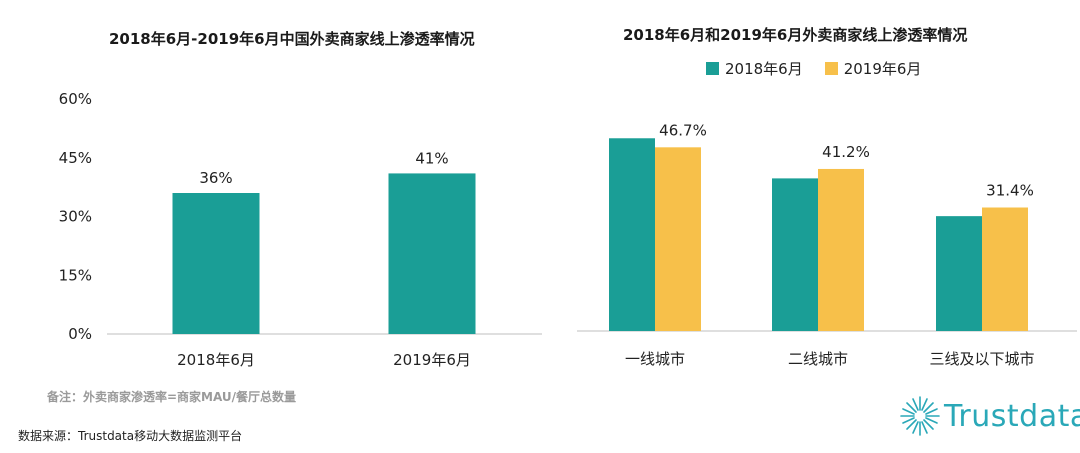  Describe the element at coordinates (75, 99) in the screenshot. I see `left-y-tick-label: 60%` at that location.